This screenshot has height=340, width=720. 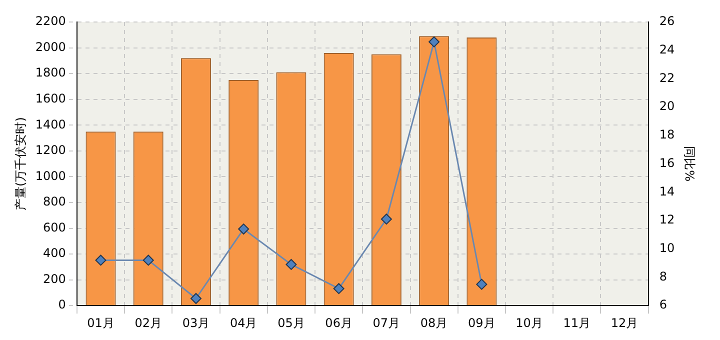 I want to click on y-tick-label: 1200, so click(x=50, y=150).